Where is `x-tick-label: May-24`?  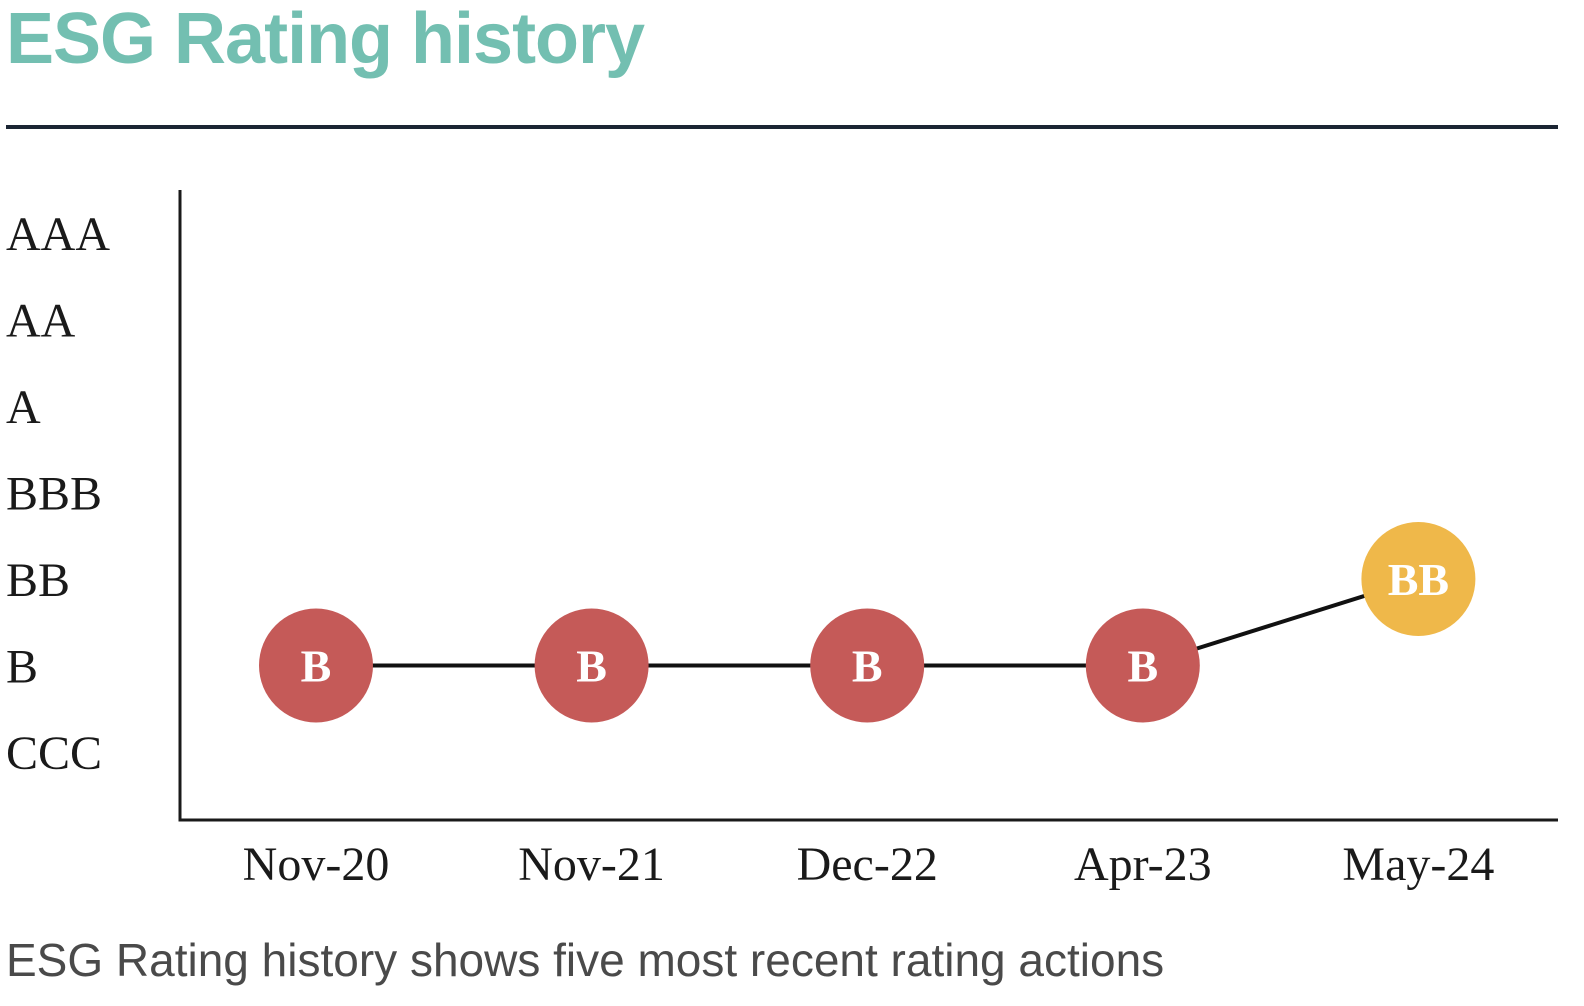
x-tick-label: May-24 is located at coordinates (1418, 864).